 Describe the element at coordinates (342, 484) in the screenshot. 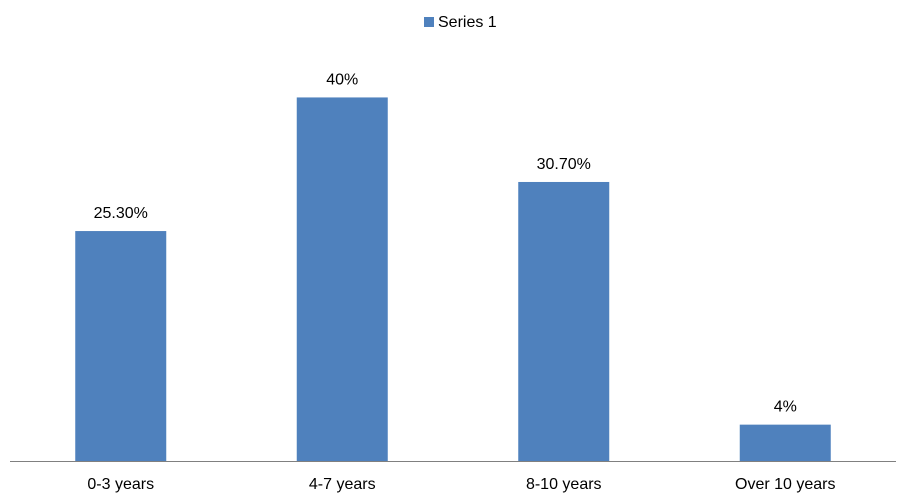

I see `x-tick-label-2: 4-7 years` at that location.